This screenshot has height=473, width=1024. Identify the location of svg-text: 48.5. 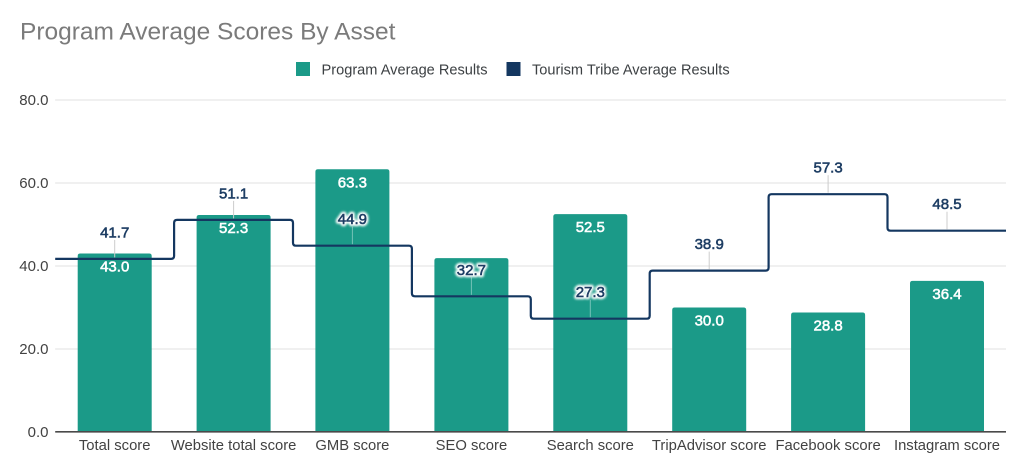
(946, 204).